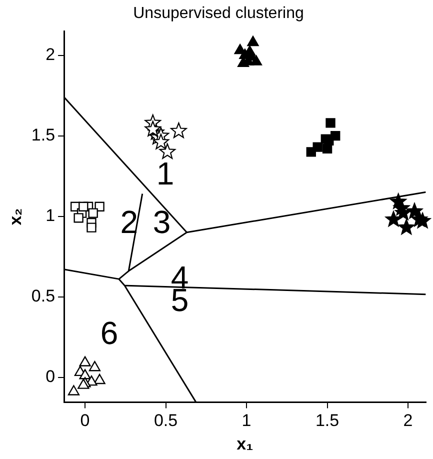 The width and height of the screenshot is (433, 459). What do you see at coordinates (327, 420) in the screenshot?
I see `x-tick-label: 1.5` at bounding box center [327, 420].